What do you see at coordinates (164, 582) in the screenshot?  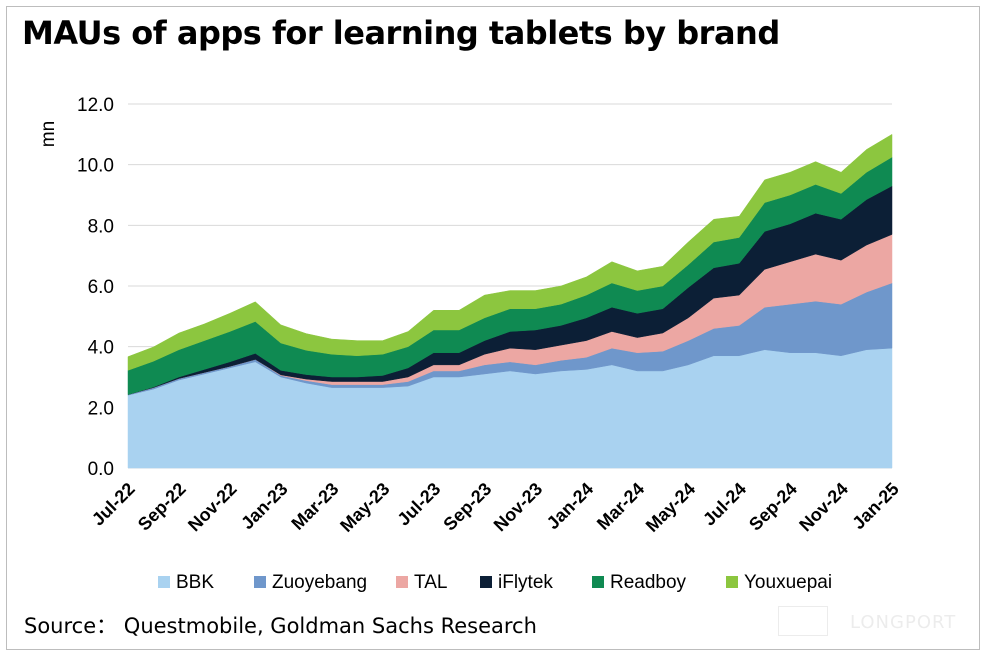 I see `legend-swatch-bbk` at bounding box center [164, 582].